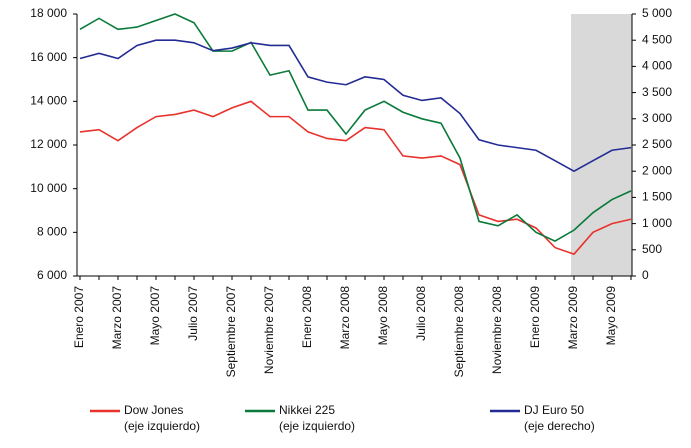  Describe the element at coordinates (459, 332) in the screenshot. I see `x-tick-label: Septiembre 2008` at that location.